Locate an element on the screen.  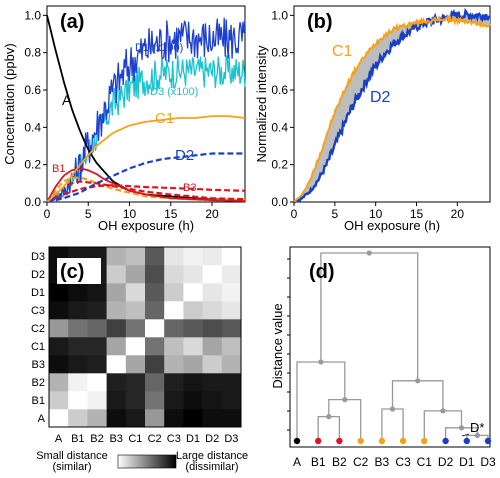
heatmap-cell-B3-B3 is located at coordinates (116, 364).